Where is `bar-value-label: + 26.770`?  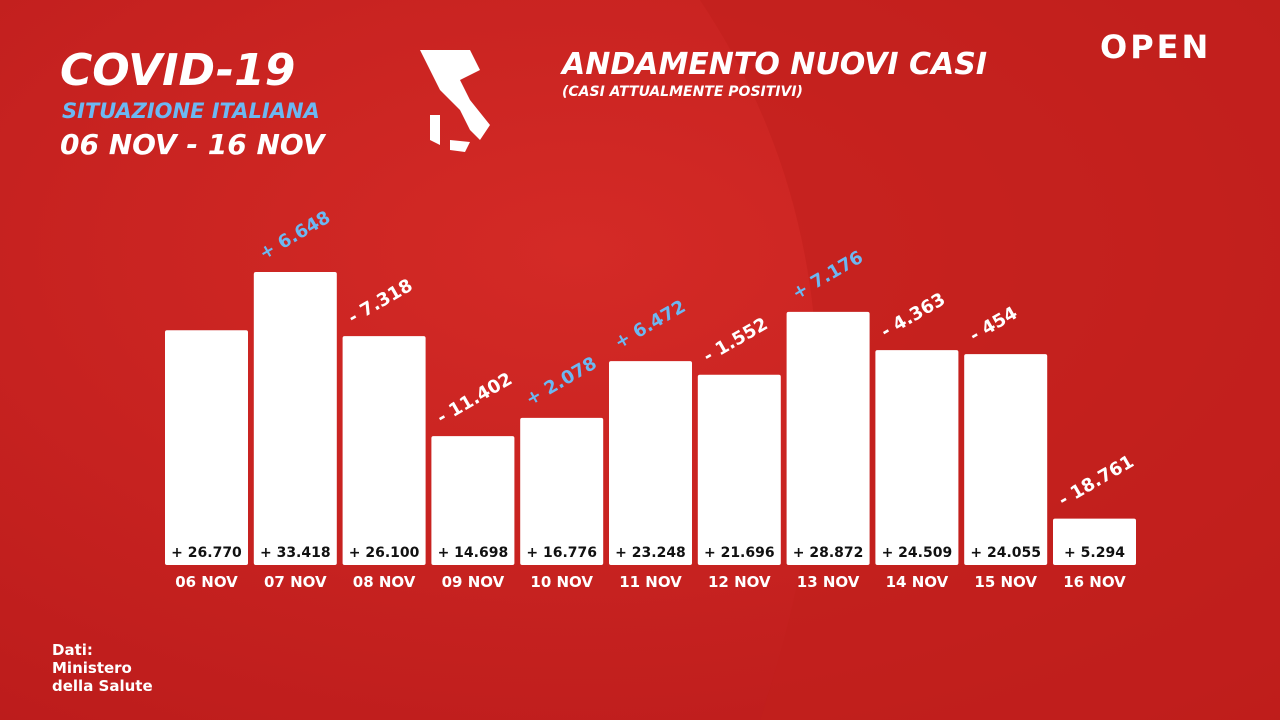
bar-value-label: + 26.770 is located at coordinates (206, 553).